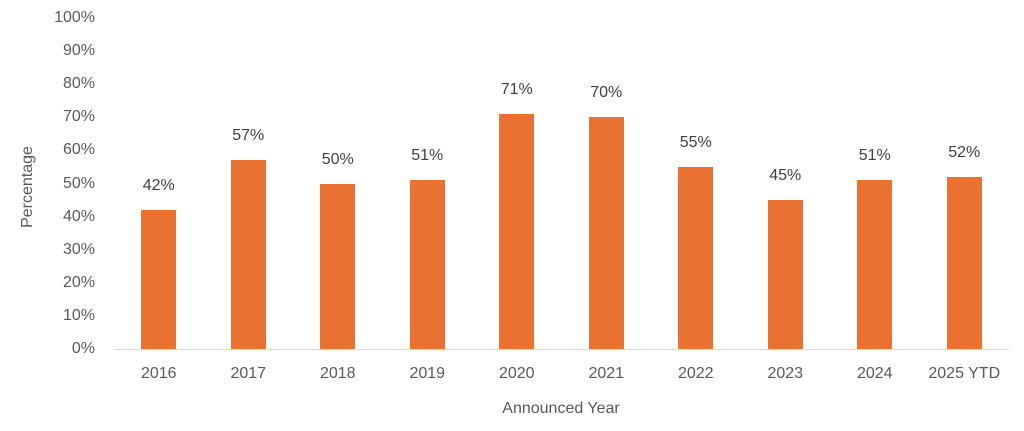 The height and width of the screenshot is (431, 1024). What do you see at coordinates (337, 373) in the screenshot?
I see `x-tick-label: 2018` at bounding box center [337, 373].